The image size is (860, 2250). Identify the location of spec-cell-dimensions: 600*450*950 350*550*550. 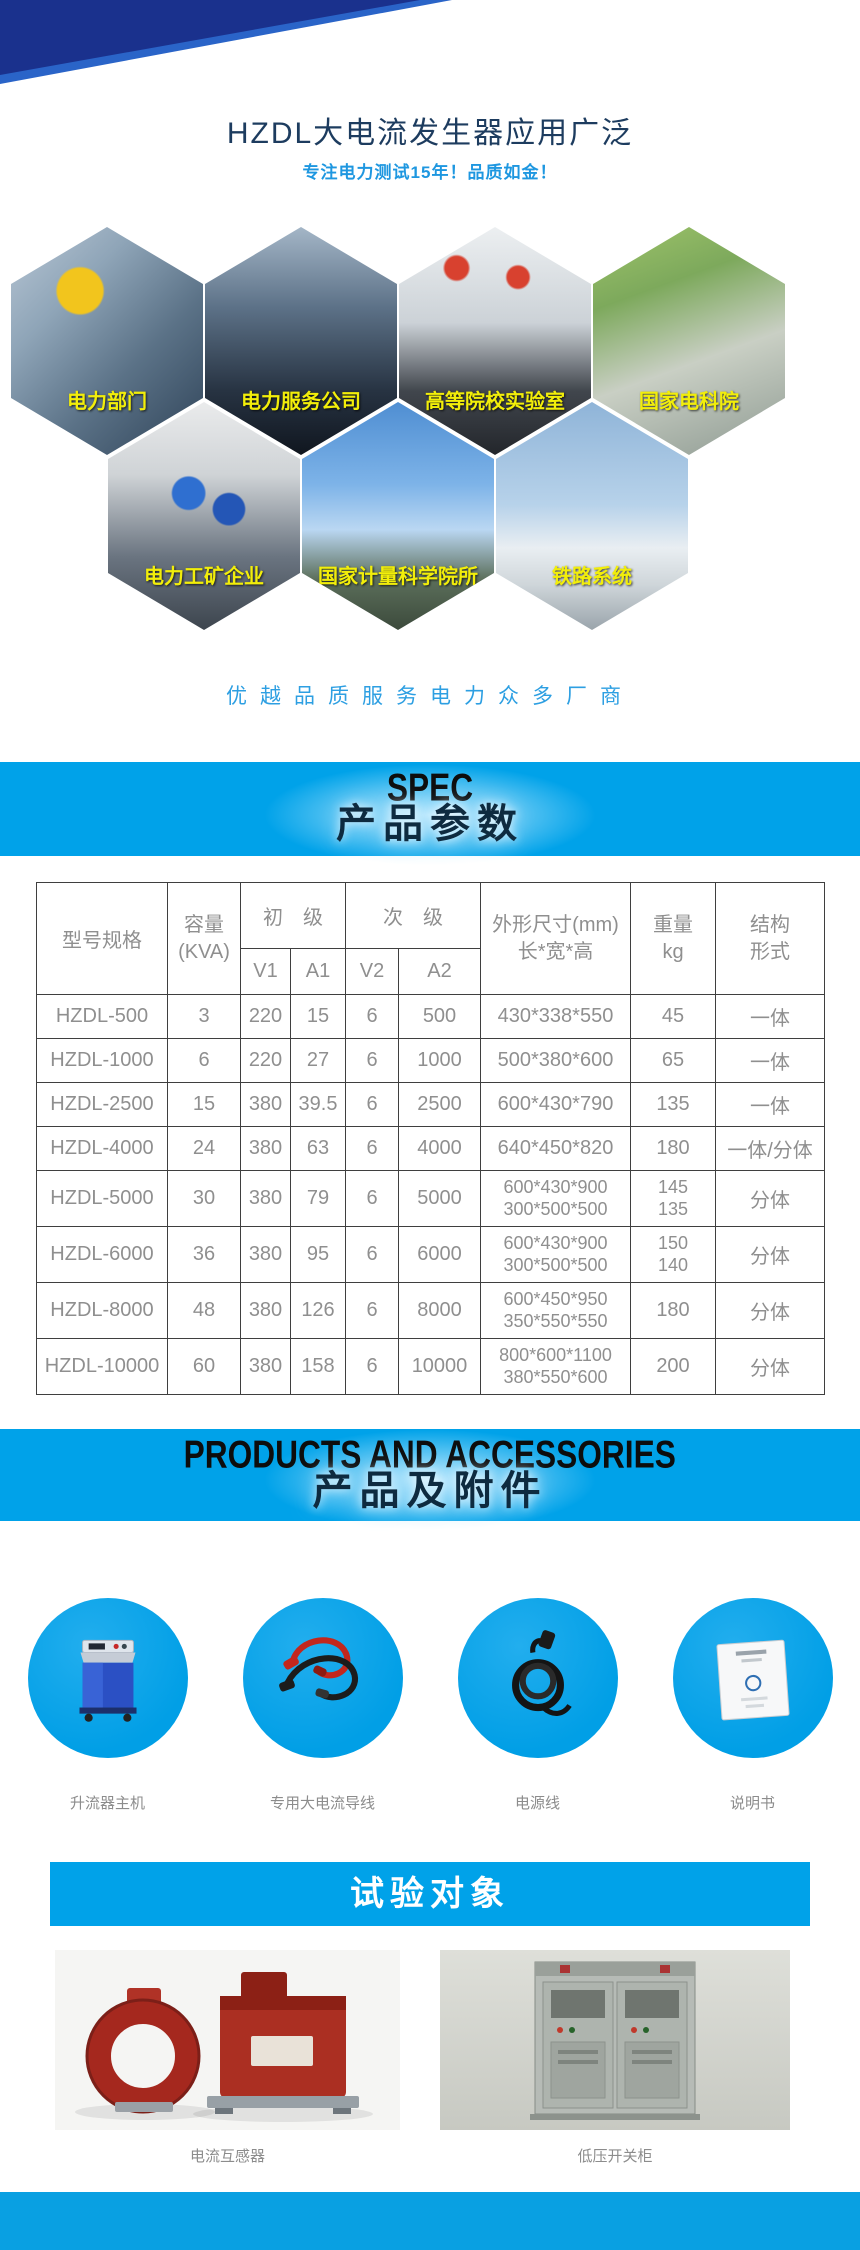
(555, 1310).